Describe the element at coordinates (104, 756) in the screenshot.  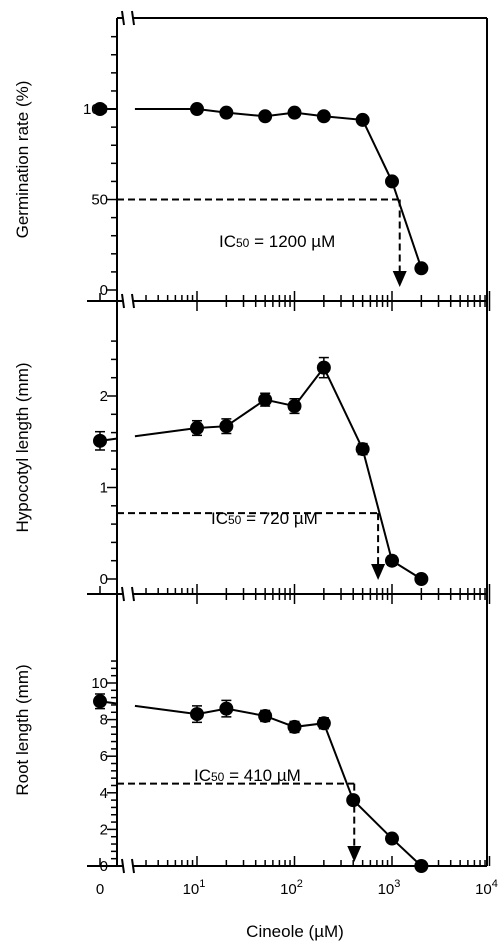
I see `y-tick-label: 6` at that location.